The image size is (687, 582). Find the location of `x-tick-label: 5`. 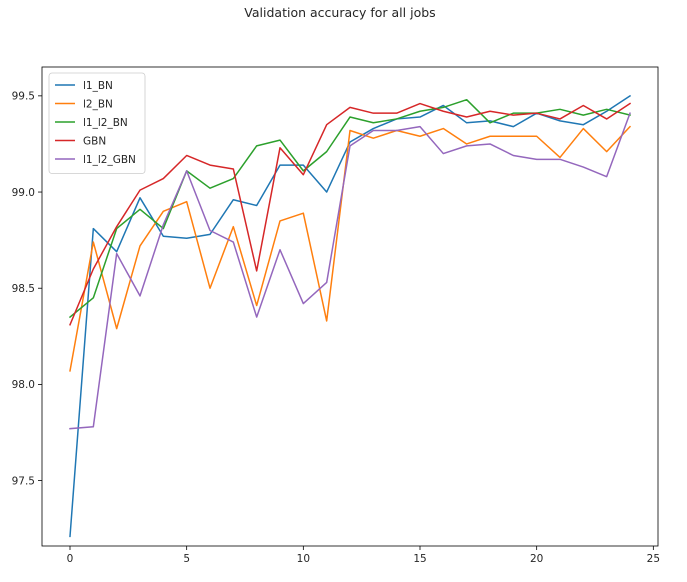

x-tick-label: 5 is located at coordinates (186, 559).